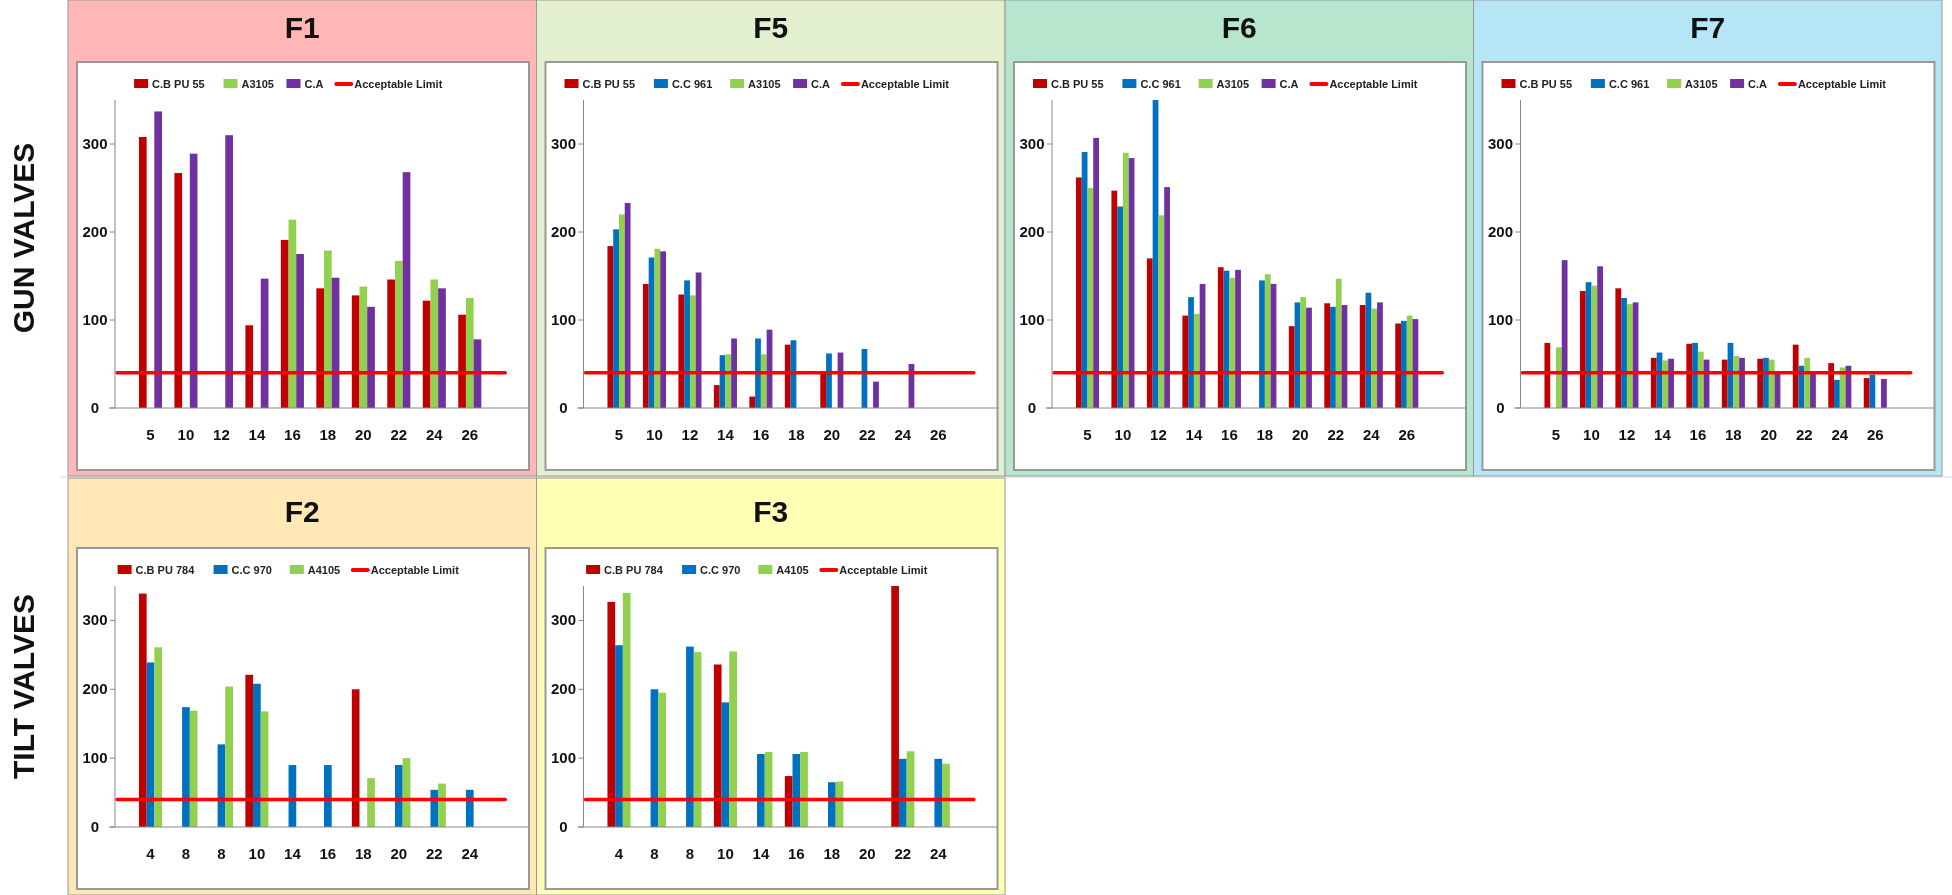  I want to click on legend-label: C.A, so click(821, 84).